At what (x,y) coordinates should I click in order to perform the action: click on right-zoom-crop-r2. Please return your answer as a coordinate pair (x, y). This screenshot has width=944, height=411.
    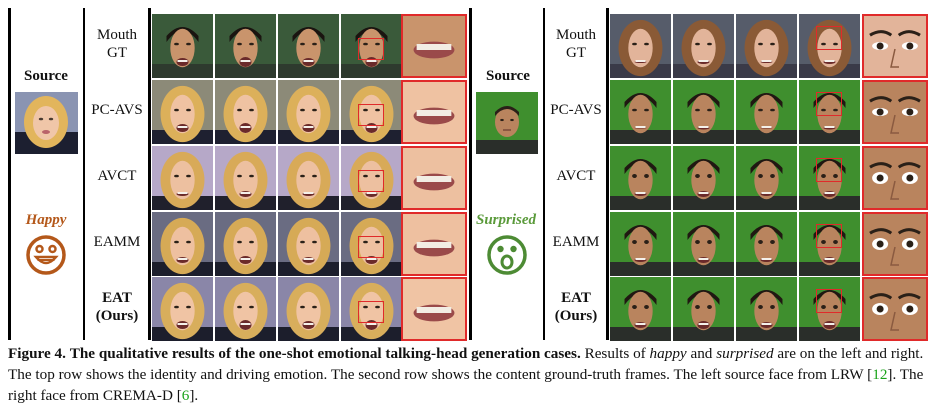
    Looking at the image, I should click on (895, 178).